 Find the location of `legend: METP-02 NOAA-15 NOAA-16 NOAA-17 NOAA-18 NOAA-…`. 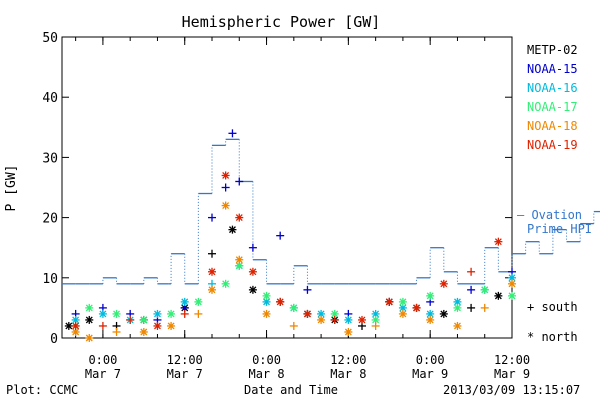

legend: METP-02 NOAA-15 NOAA-16 NOAA-17 NOAA-18 NOAA-… is located at coordinates (554, 193).